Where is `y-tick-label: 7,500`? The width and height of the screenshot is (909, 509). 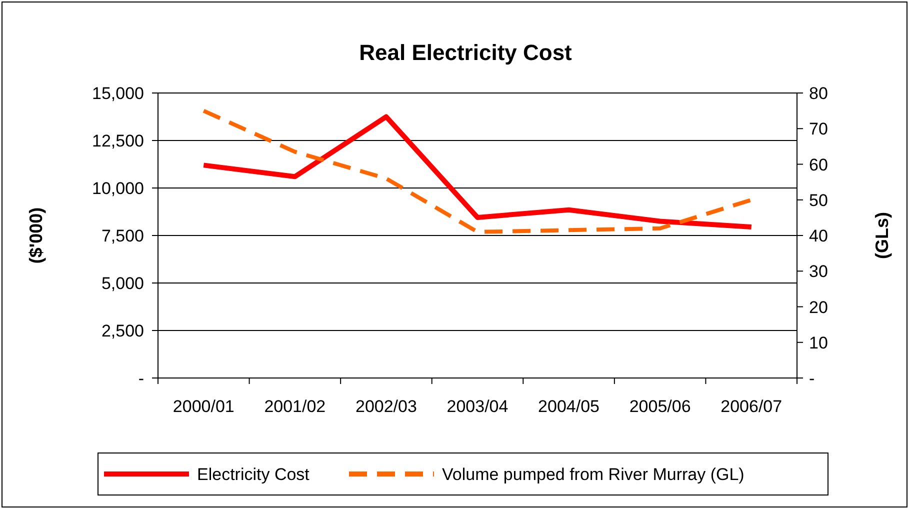 y-tick-label: 7,500 is located at coordinates (122, 236).